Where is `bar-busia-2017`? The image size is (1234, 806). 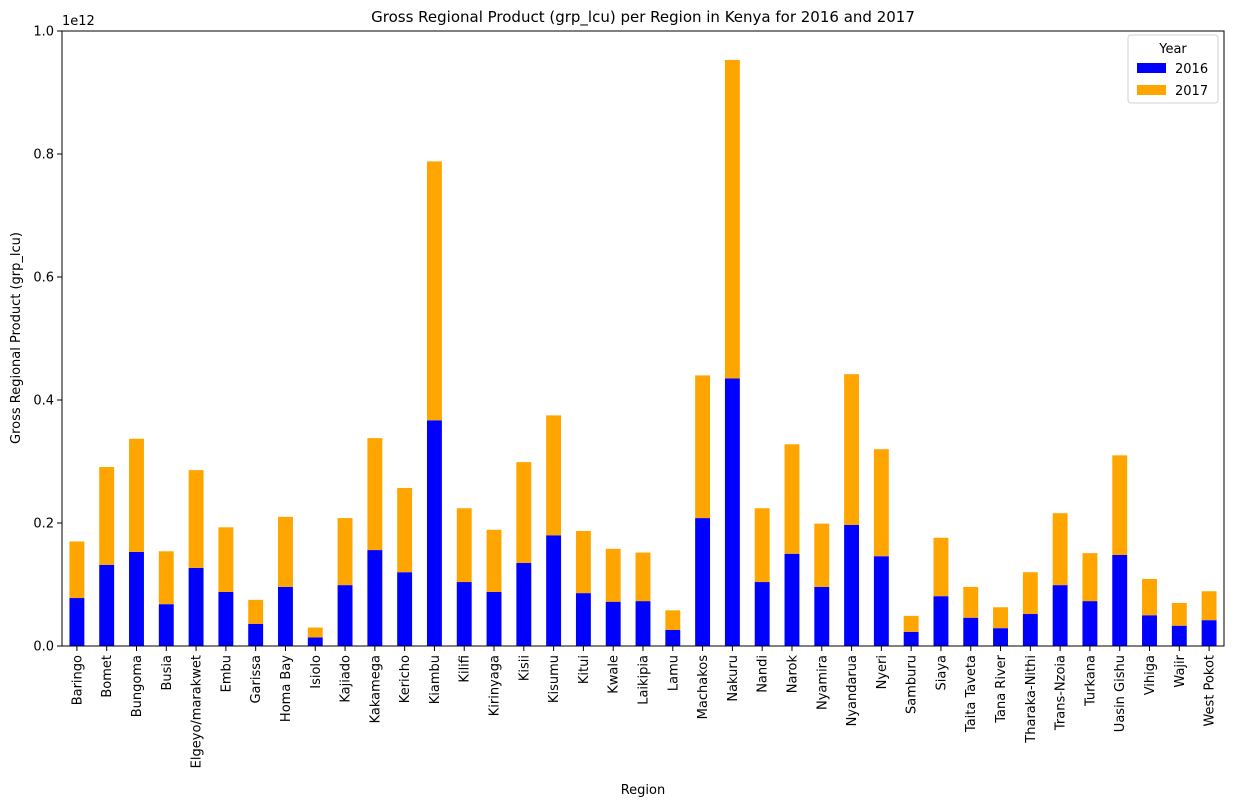
bar-busia-2017 is located at coordinates (166, 578).